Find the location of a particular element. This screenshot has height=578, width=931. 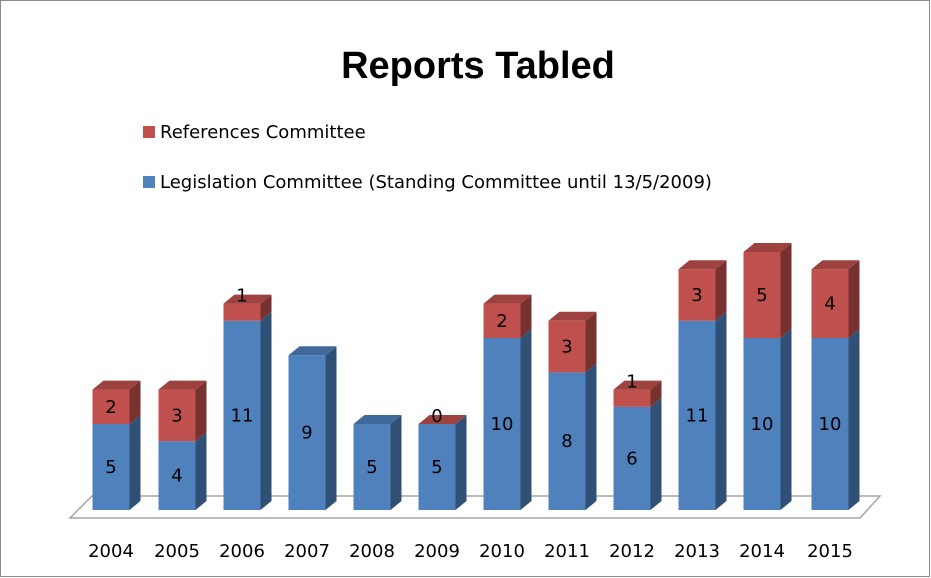

bar-segment: 0 is located at coordinates (442, 416).